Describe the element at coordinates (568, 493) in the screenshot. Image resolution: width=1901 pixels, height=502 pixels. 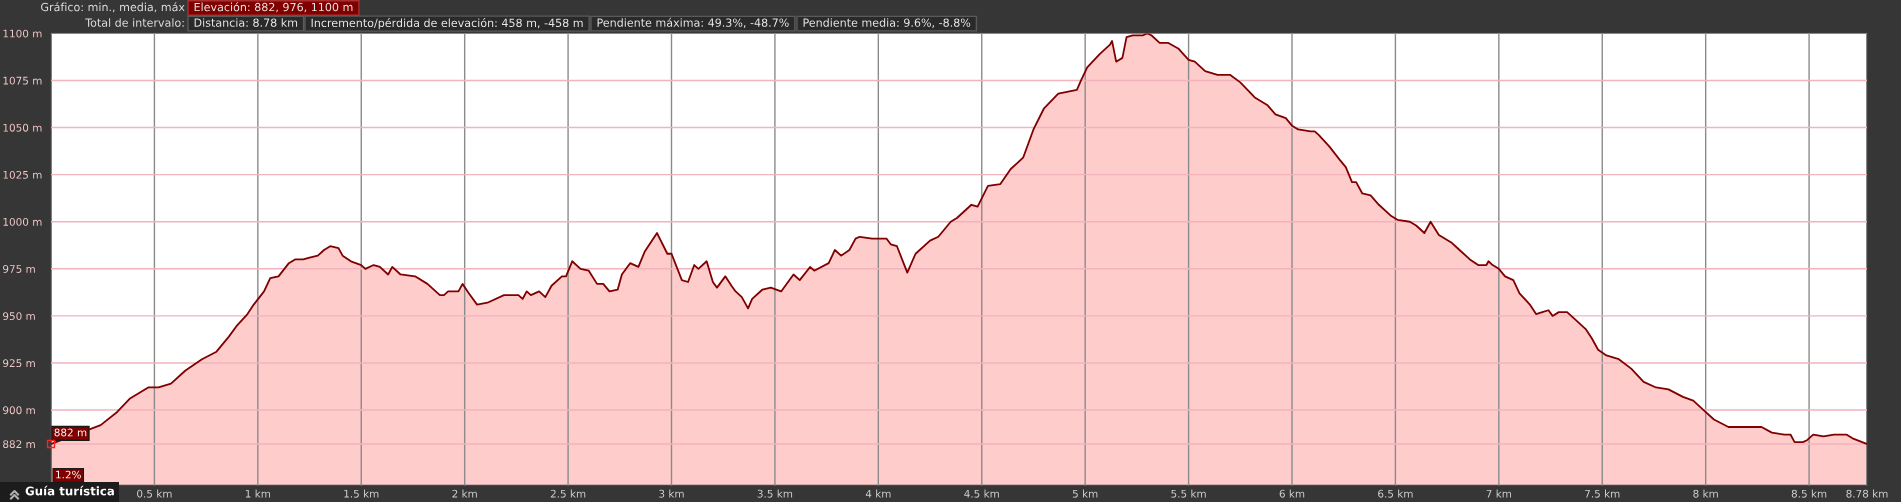
I see `x-tick-label: 2.5 km` at that location.